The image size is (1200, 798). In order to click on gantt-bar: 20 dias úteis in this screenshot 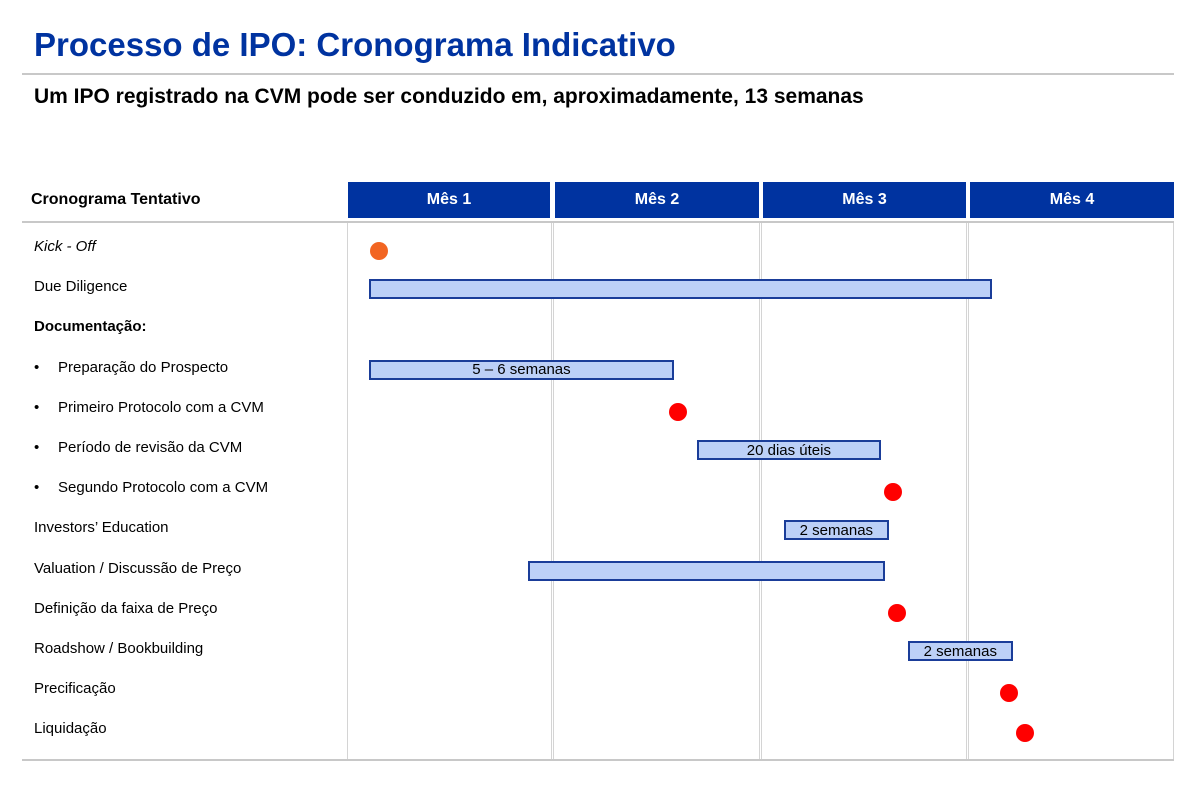, I will do `click(788, 450)`.